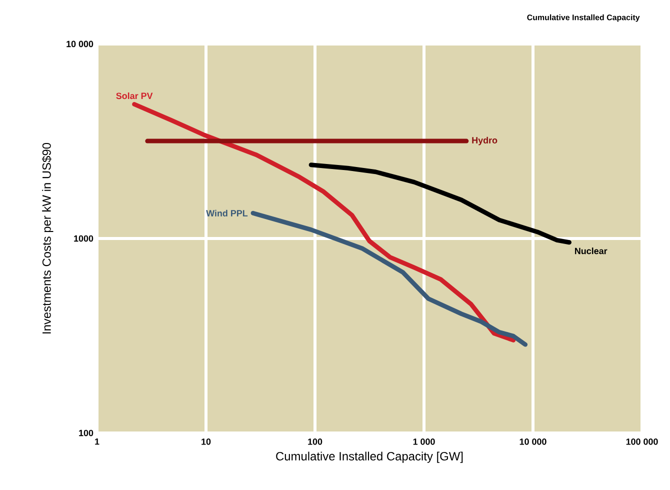 Image resolution: width=670 pixels, height=490 pixels. Describe the element at coordinates (227, 213) in the screenshot. I see `series-label: Wind PPL` at that location.